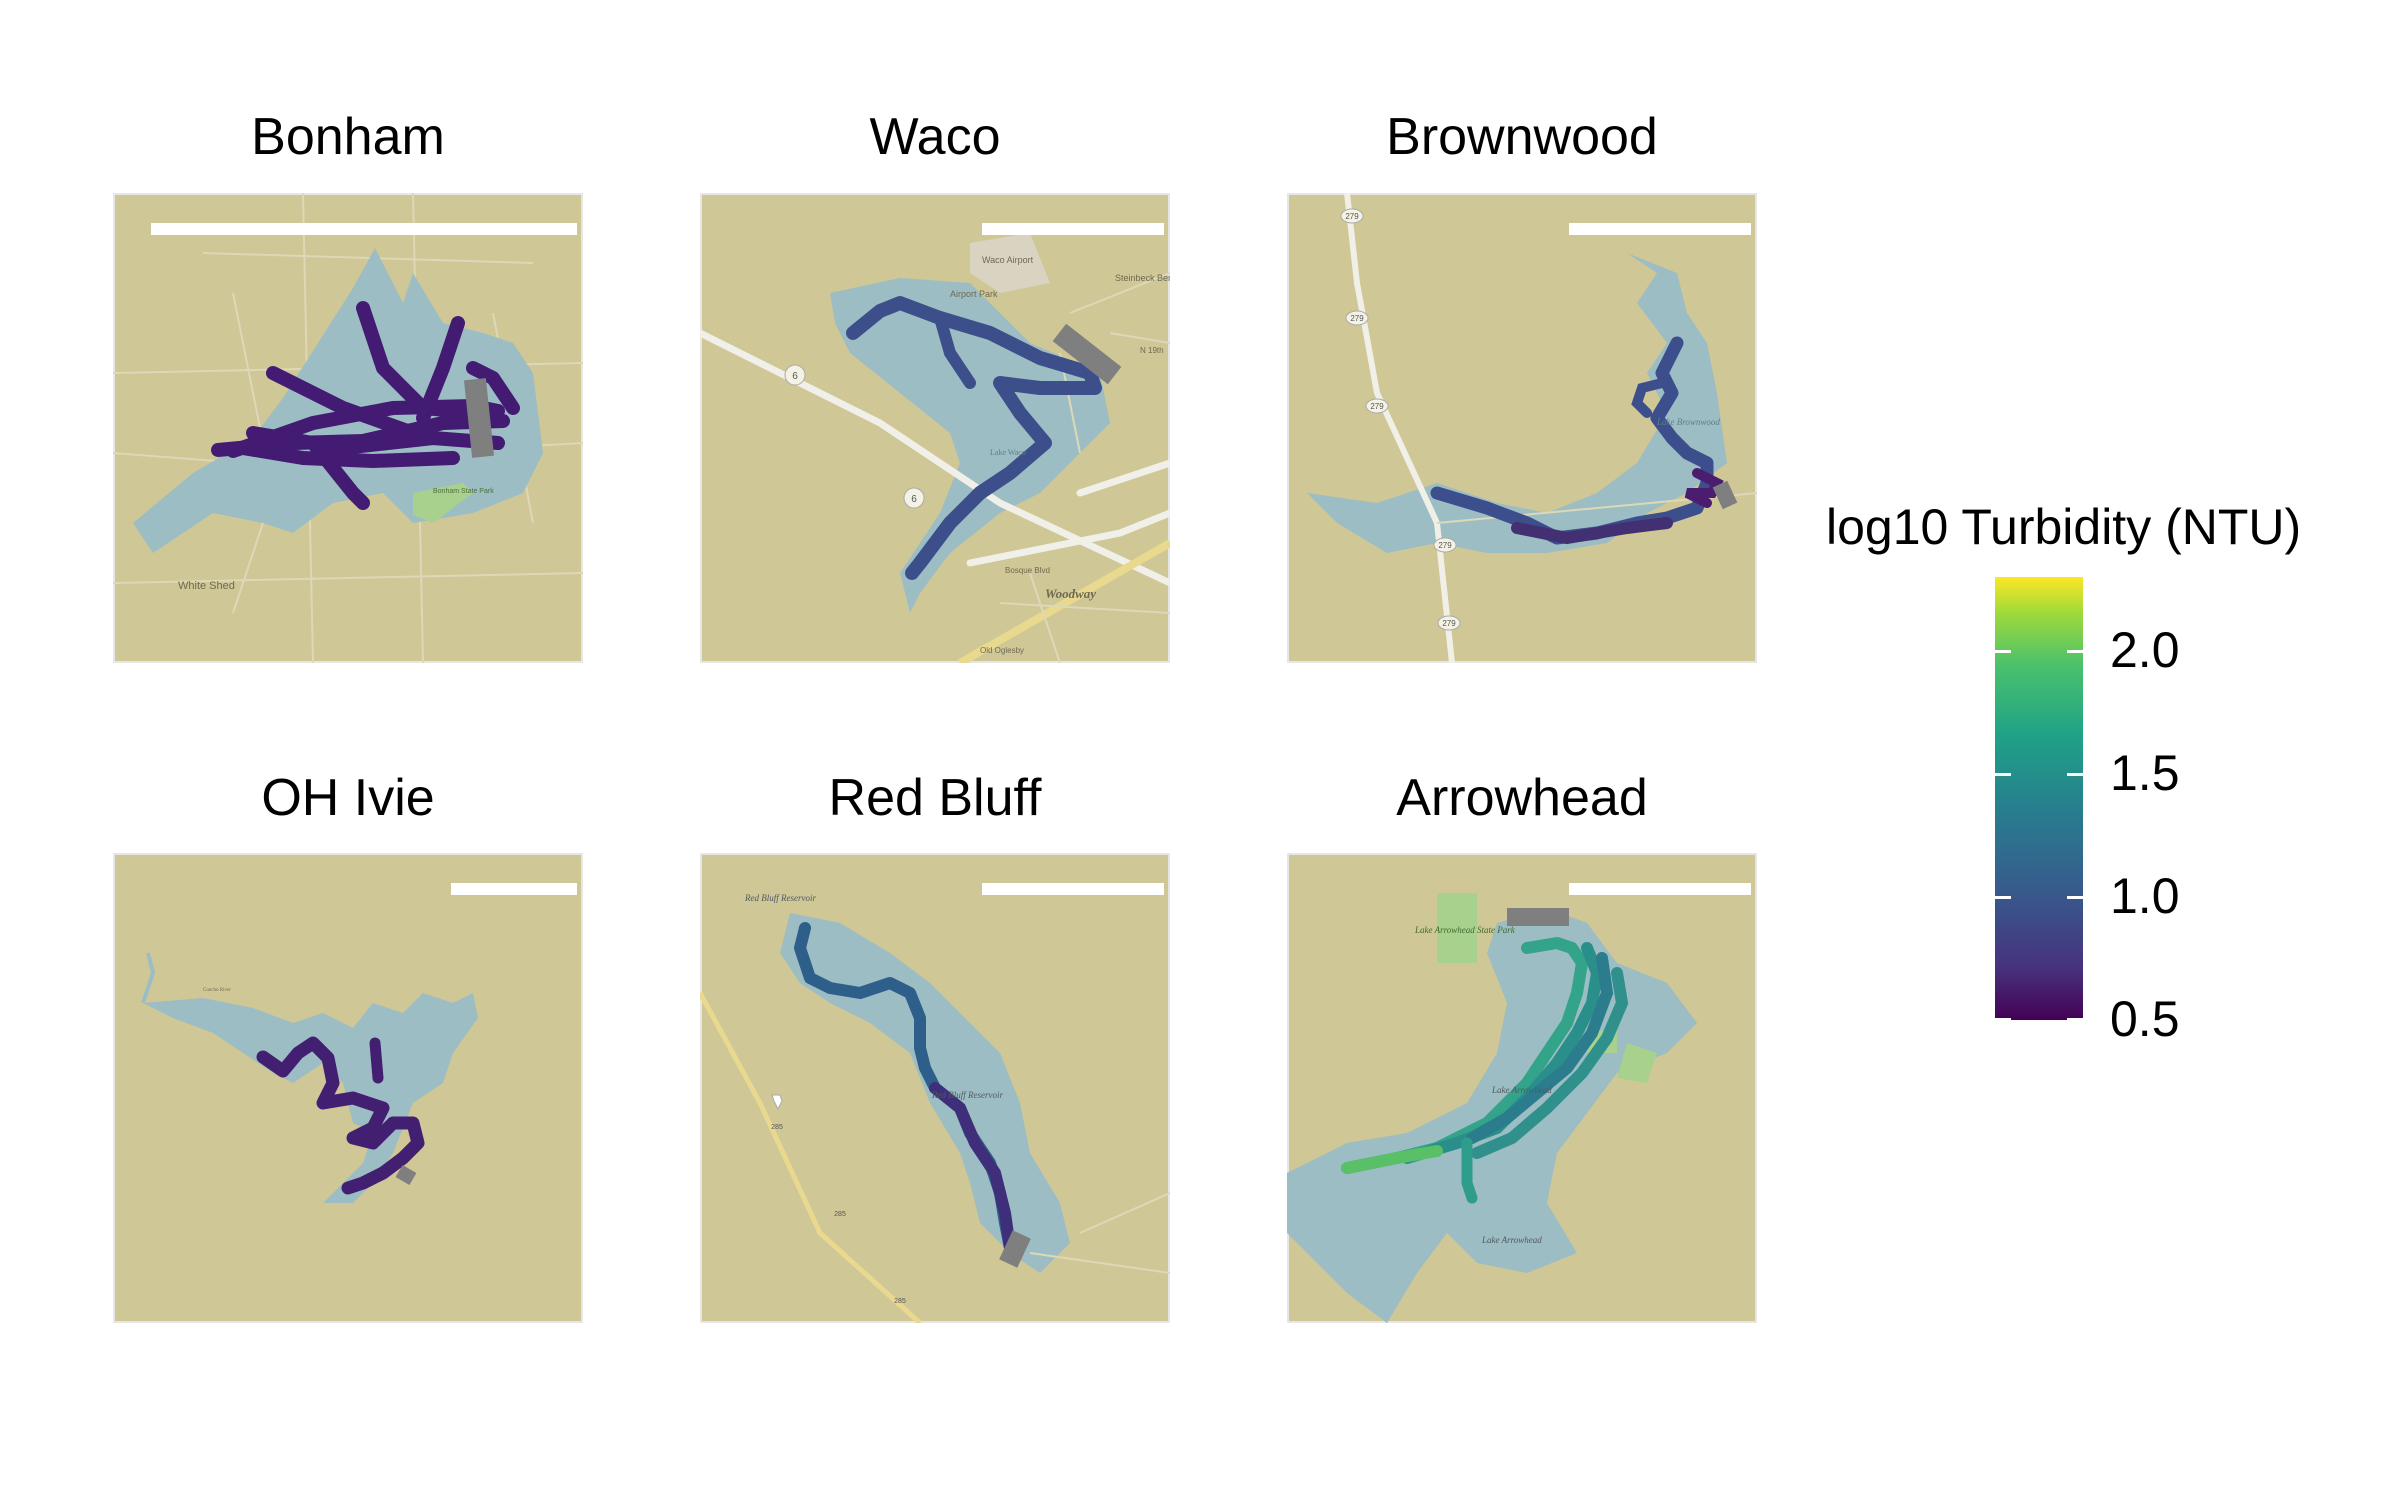  What do you see at coordinates (2145, 773) in the screenshot?
I see `legend-tick-label: 1.5` at bounding box center [2145, 773].